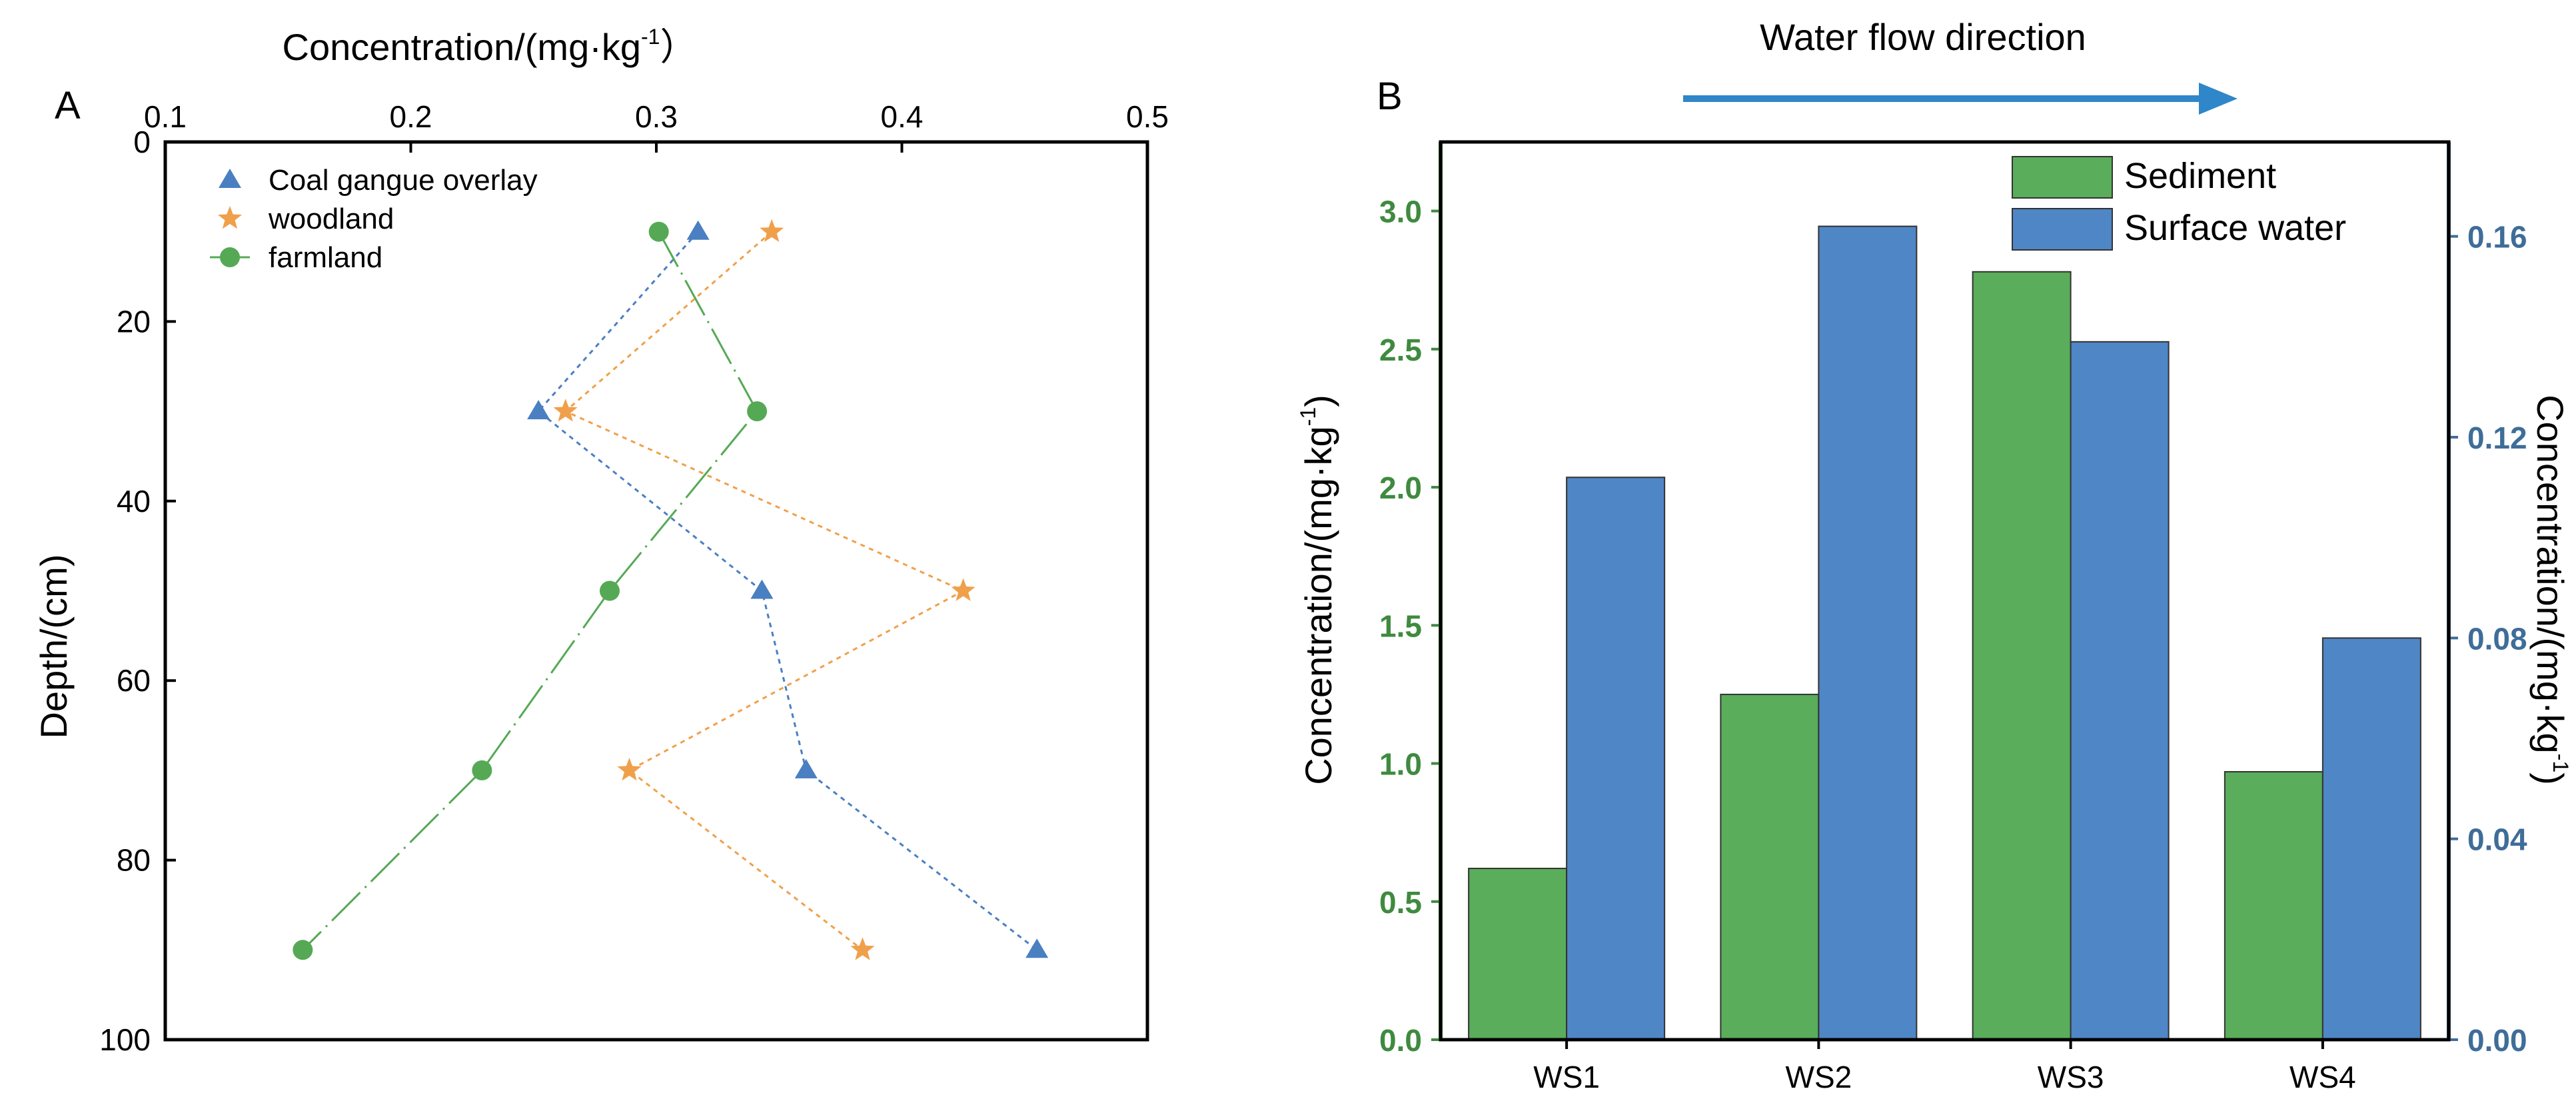 Image resolution: width=2576 pixels, height=1109 pixels. Describe the element at coordinates (903, 116) in the screenshot. I see `panel-a-x-tick-label: 0.4` at that location.